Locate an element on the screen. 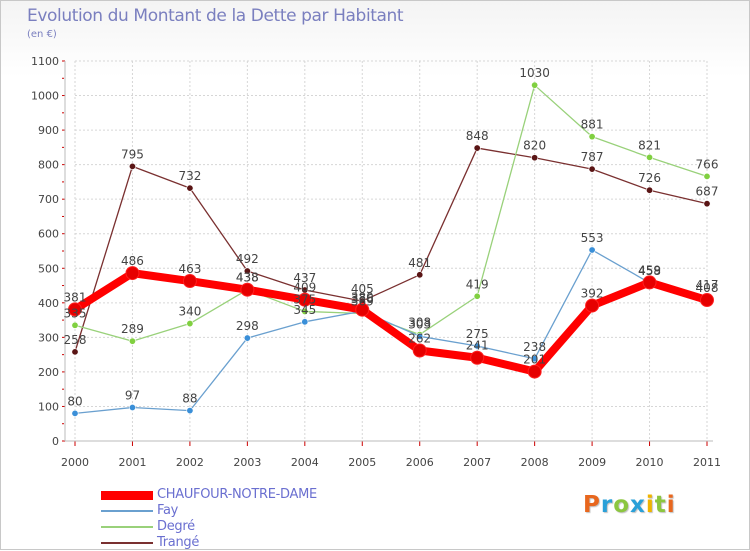 The image size is (750, 551). legend-label: Degré is located at coordinates (176, 526).